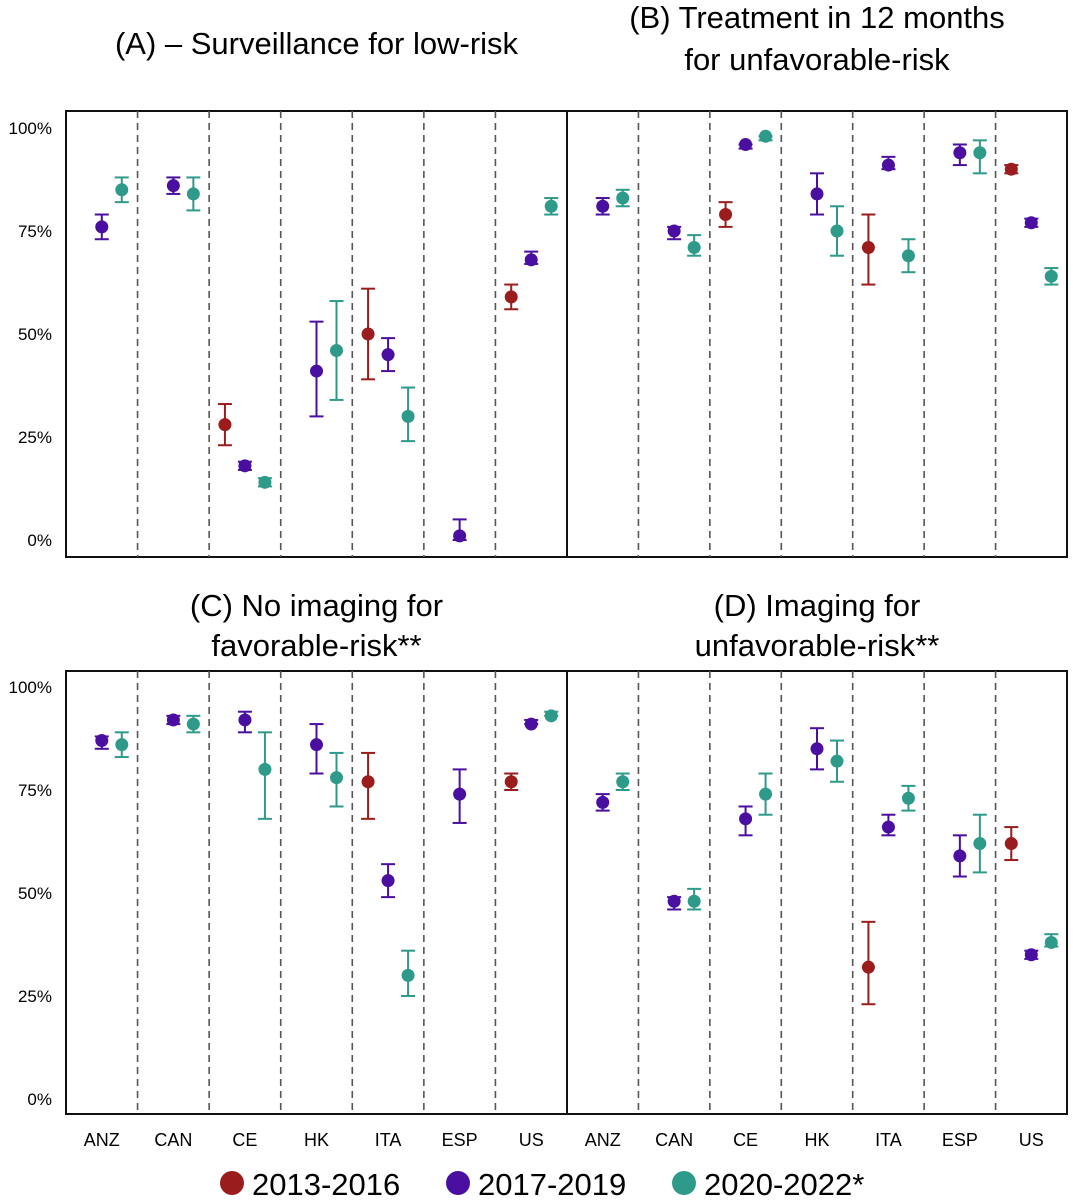  What do you see at coordinates (542, 1183) in the screenshot?
I see `legend: 2013-2016 2017-2019 2020-2022*` at bounding box center [542, 1183].